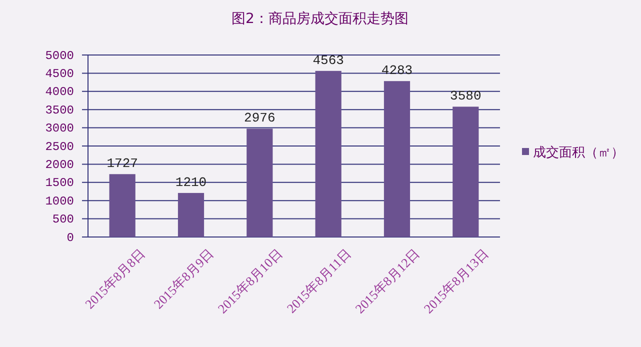 The width and height of the screenshot is (641, 347). I want to click on y-tick-label: 4500, so click(59, 74).